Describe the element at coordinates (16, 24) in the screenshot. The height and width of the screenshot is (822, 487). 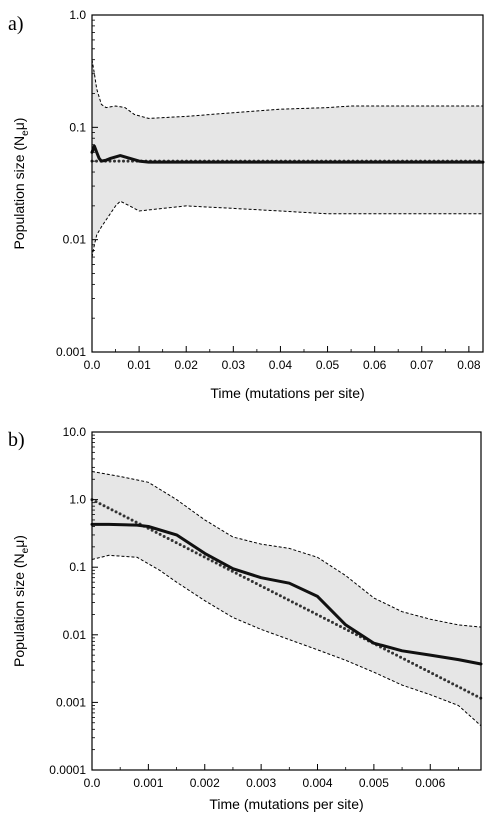
I see `panel-label: a)` at that location.